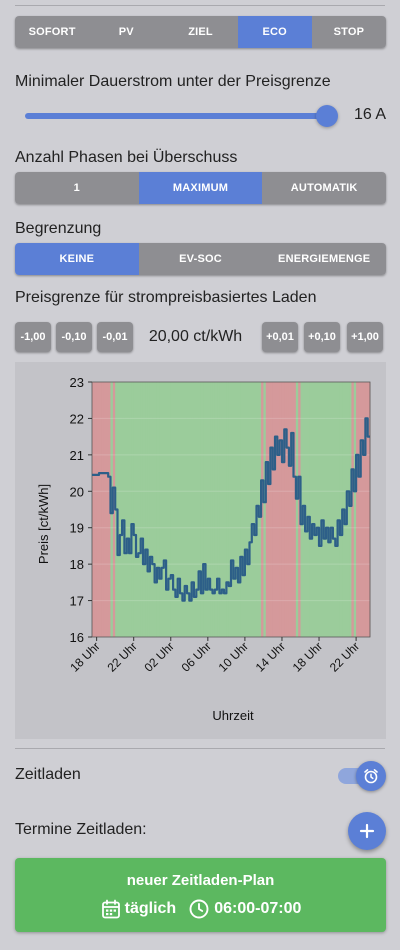 Image resolution: width=400 pixels, height=950 pixels. Describe the element at coordinates (195, 336) in the screenshot. I see `price-limit-value: 20,00 ct/kWh` at that location.